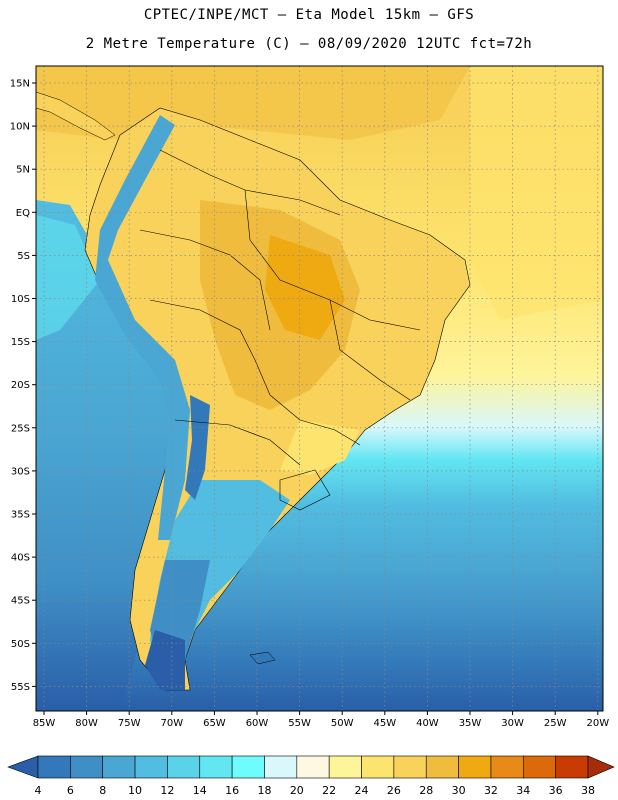 The height and width of the screenshot is (800, 618). I want to click on colorbar-label: 36, so click(556, 790).